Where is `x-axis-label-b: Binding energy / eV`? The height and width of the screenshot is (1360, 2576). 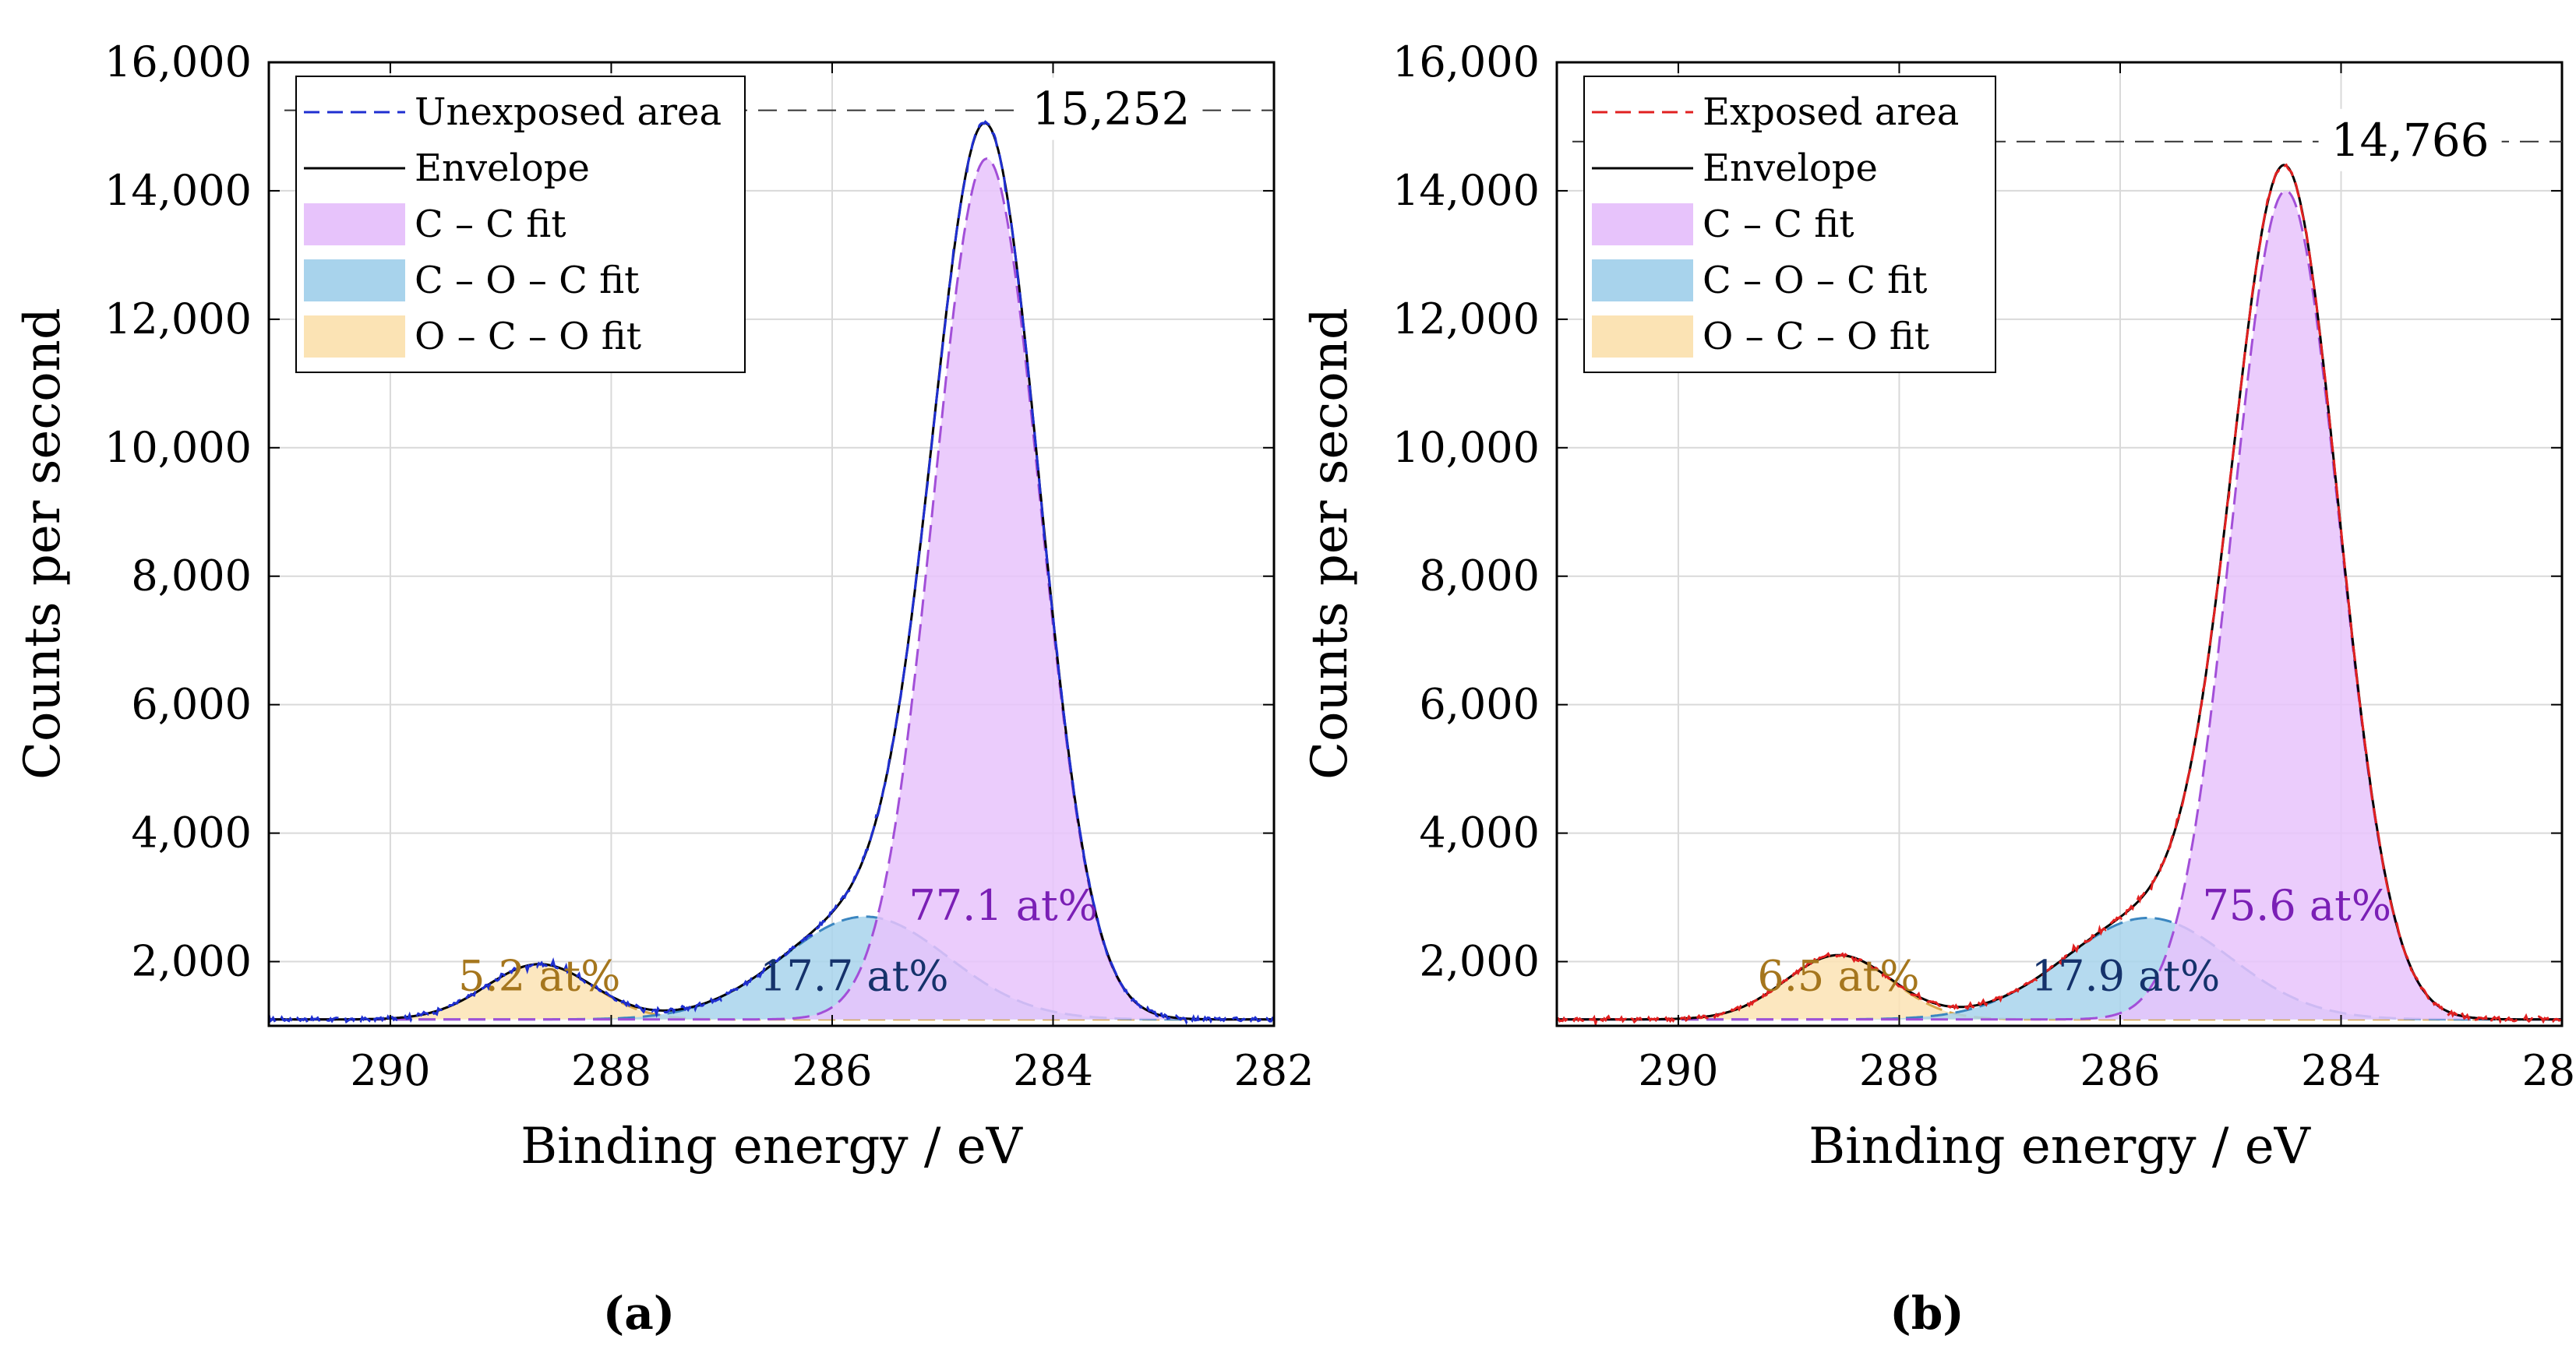 x-axis-label-b: Binding energy / eV is located at coordinates (2060, 1147).